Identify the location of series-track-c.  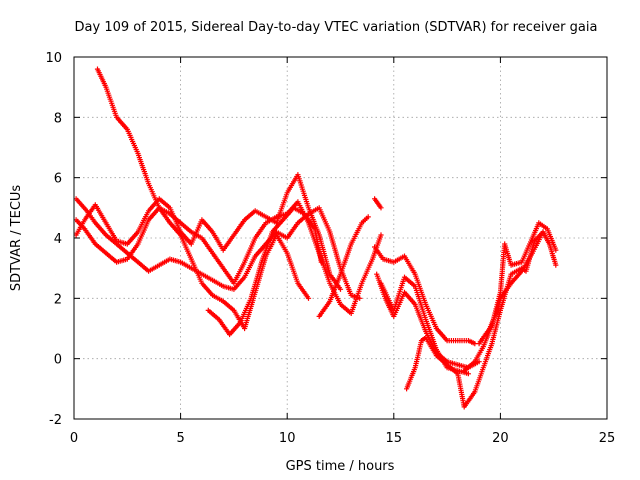
(208, 232).